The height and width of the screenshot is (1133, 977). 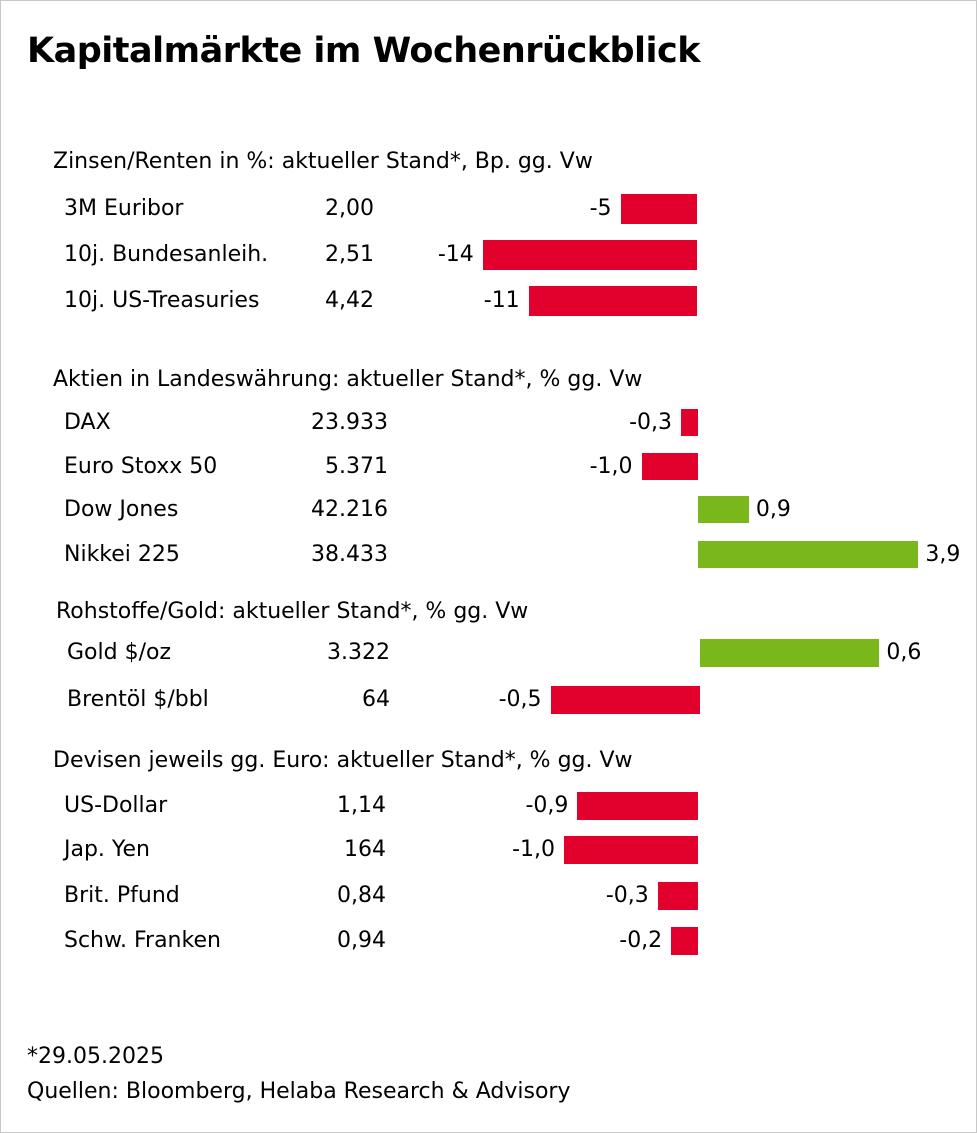 What do you see at coordinates (904, 652) in the screenshot?
I see `change-label: 0,6` at bounding box center [904, 652].